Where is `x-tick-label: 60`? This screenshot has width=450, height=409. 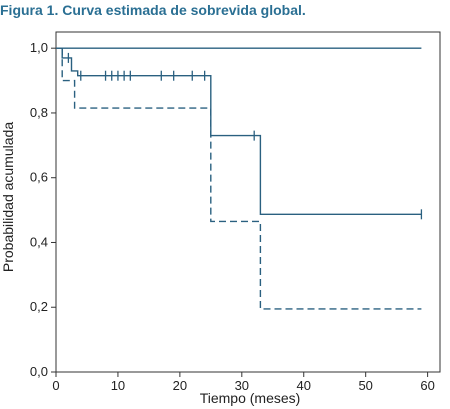
x-tick-label: 60 is located at coordinates (427, 385).